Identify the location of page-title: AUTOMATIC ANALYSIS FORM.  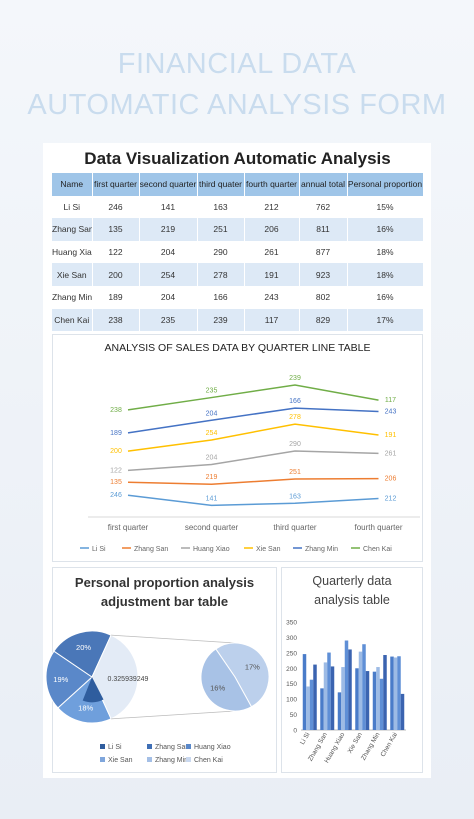
(237, 105).